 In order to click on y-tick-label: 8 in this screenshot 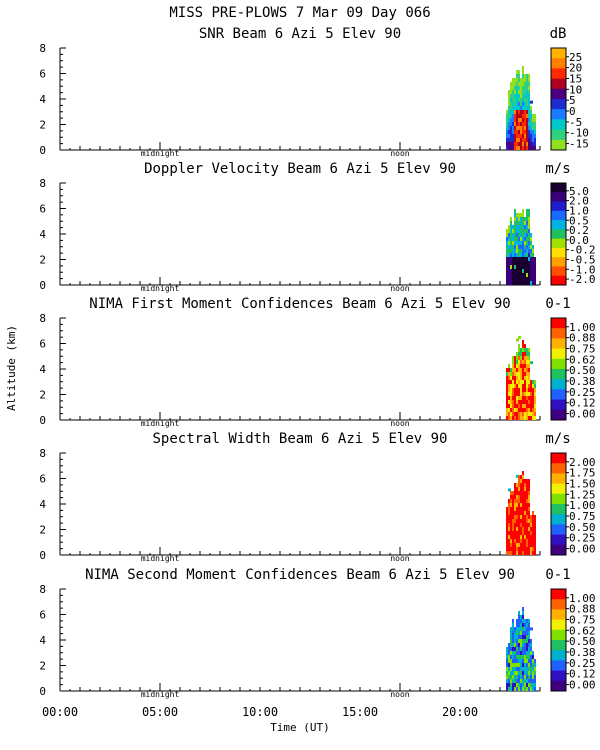, I will do `click(42, 589)`.